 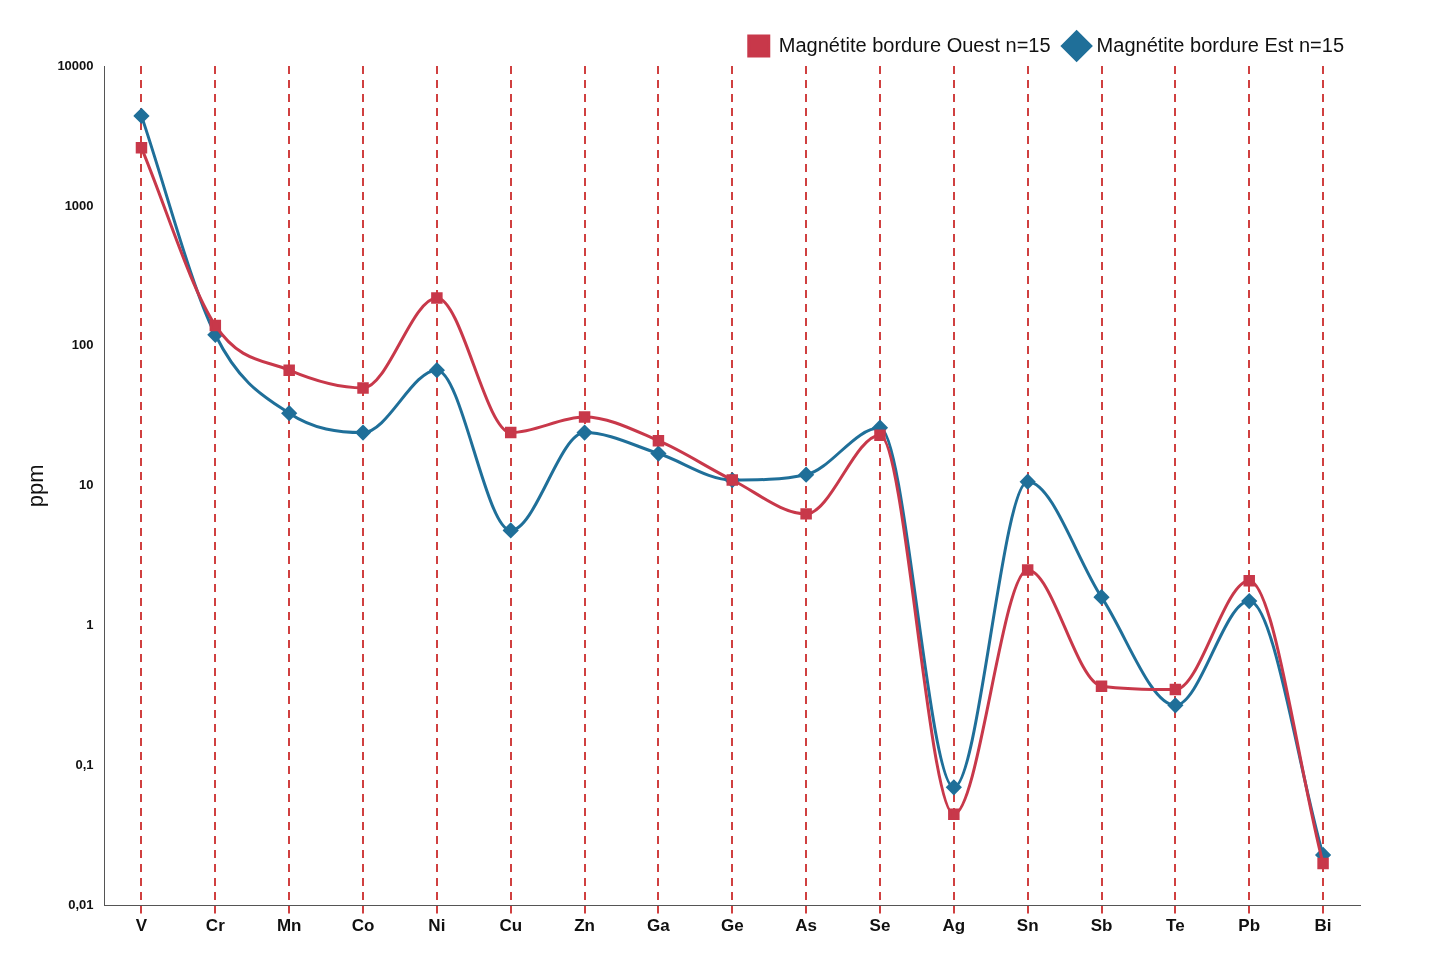 I want to click on x-tick-label: Ga, so click(x=659, y=926).